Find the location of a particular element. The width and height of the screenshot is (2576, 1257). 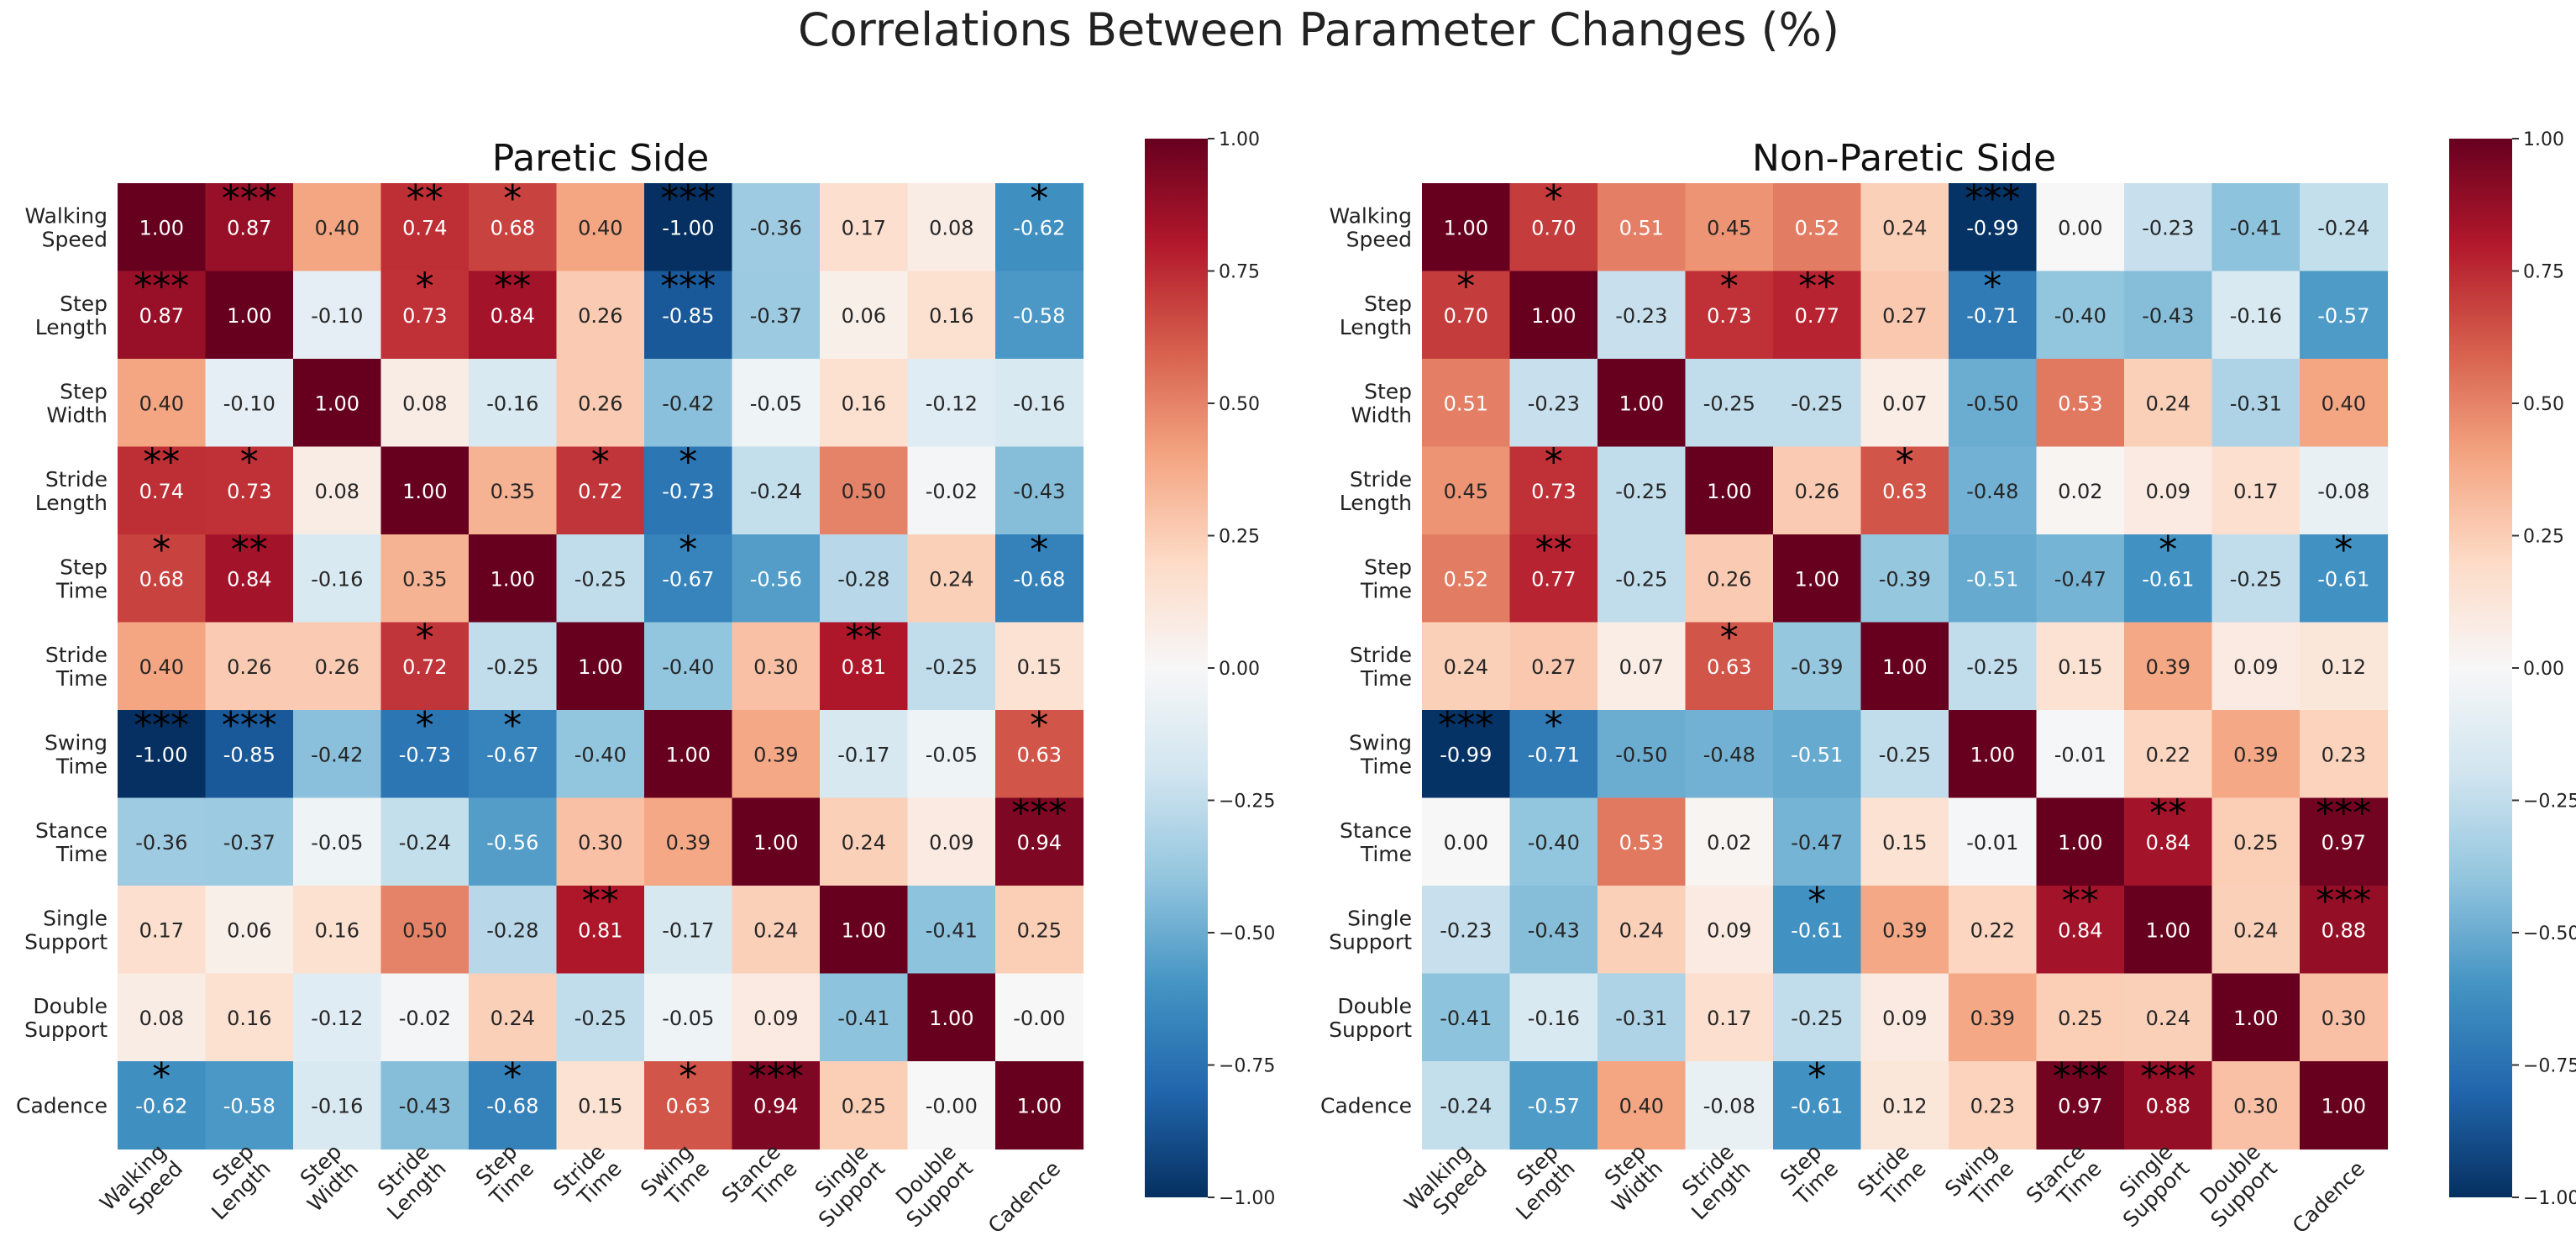

cell-value-label: -0.61 is located at coordinates (2343, 579).